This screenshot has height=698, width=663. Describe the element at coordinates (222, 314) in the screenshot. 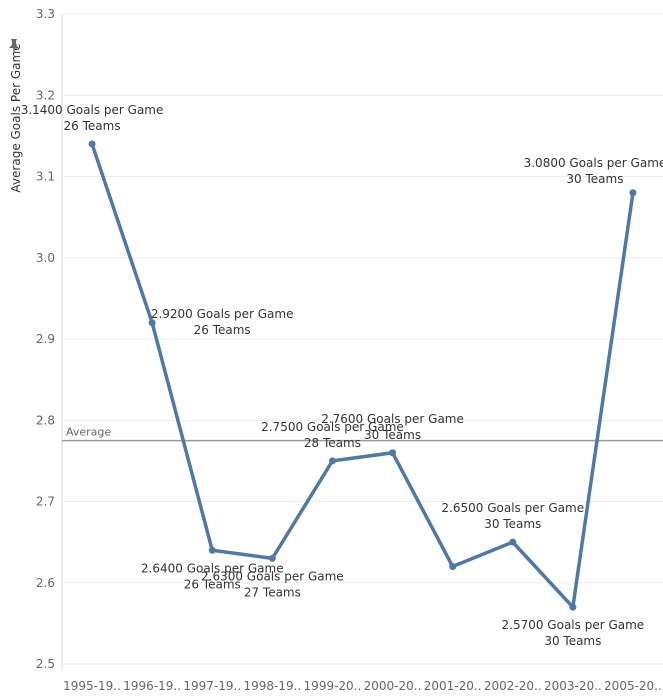

I see `point-label-value: 2.9200 Goals per Game` at that location.